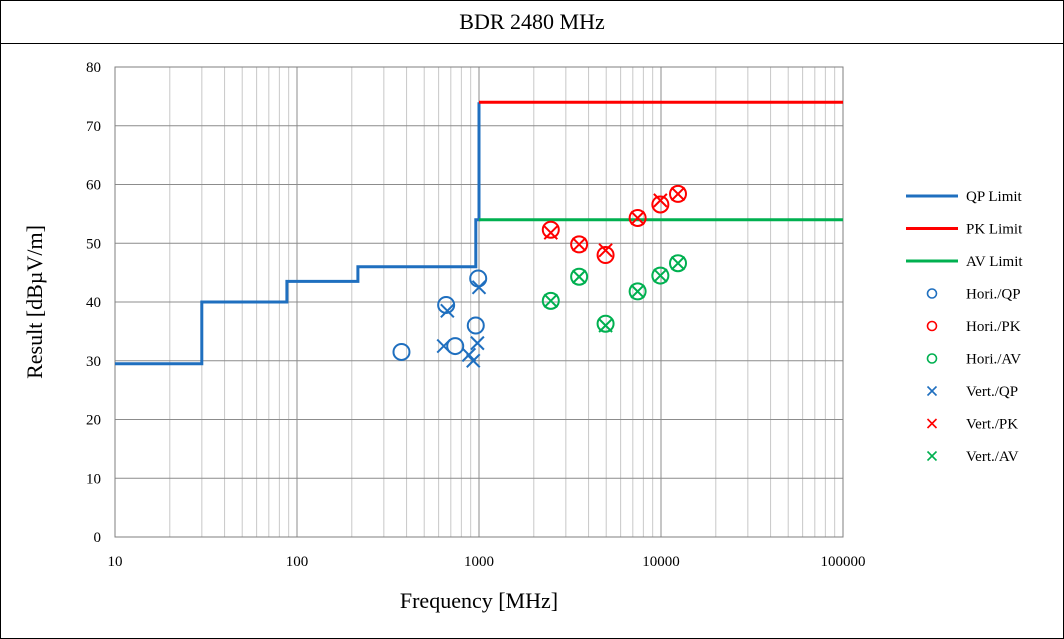 The width and height of the screenshot is (1064, 639). I want to click on legend-item: Hori./PK, so click(973, 327).